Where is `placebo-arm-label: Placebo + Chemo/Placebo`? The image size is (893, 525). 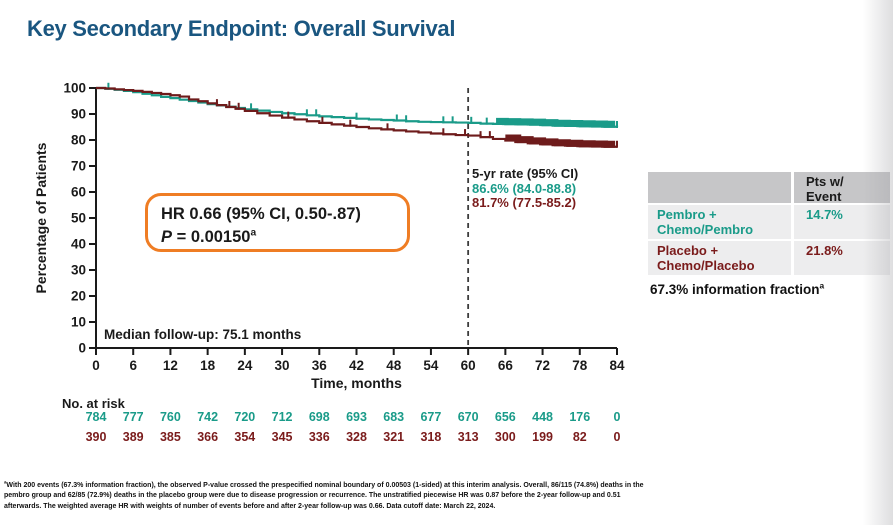 placebo-arm-label: Placebo + Chemo/Placebo is located at coordinates (719, 258).